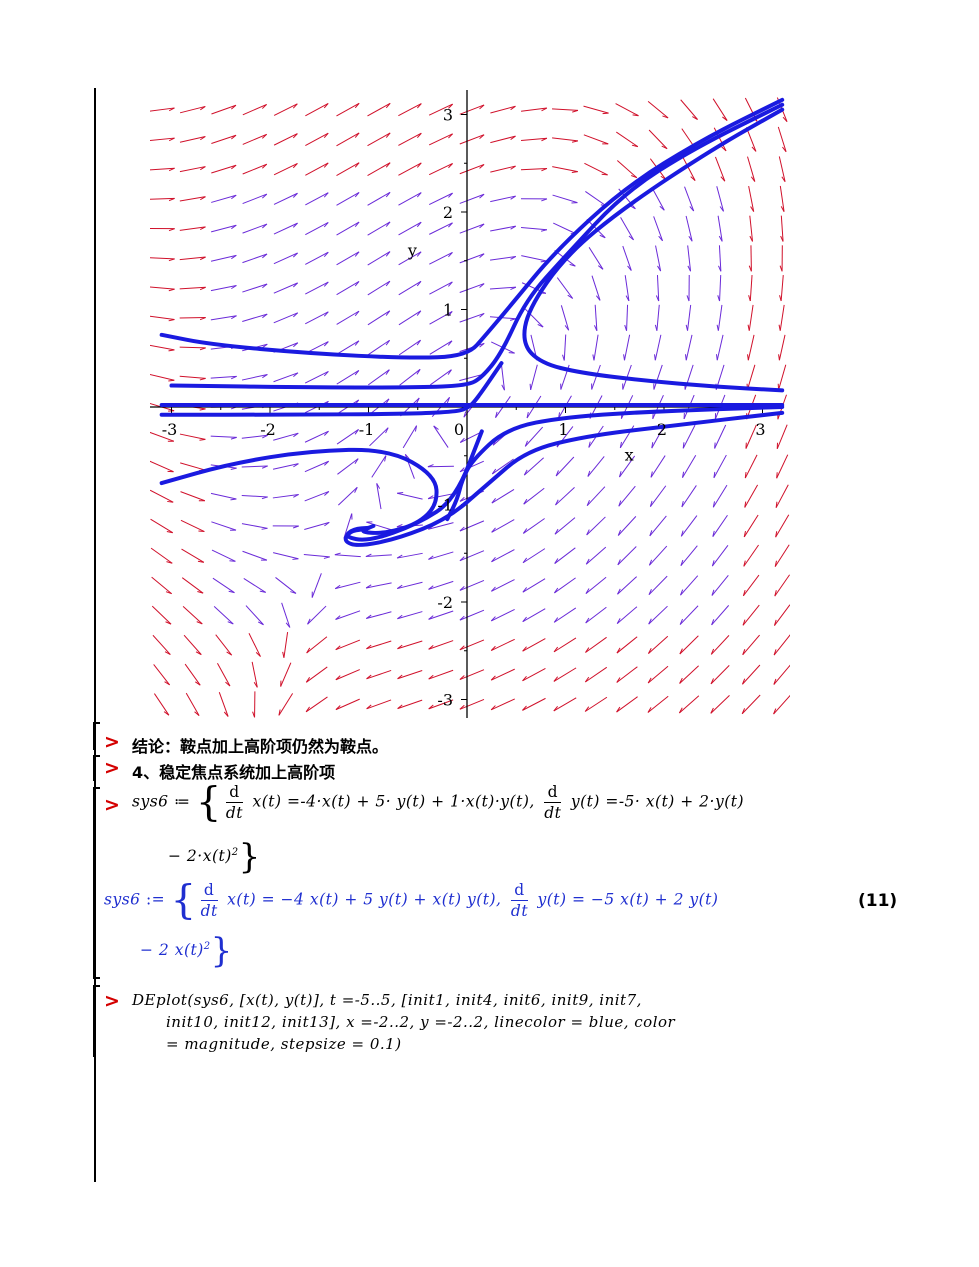  I want to click on derivative-operator: d dt, so click(553, 802).